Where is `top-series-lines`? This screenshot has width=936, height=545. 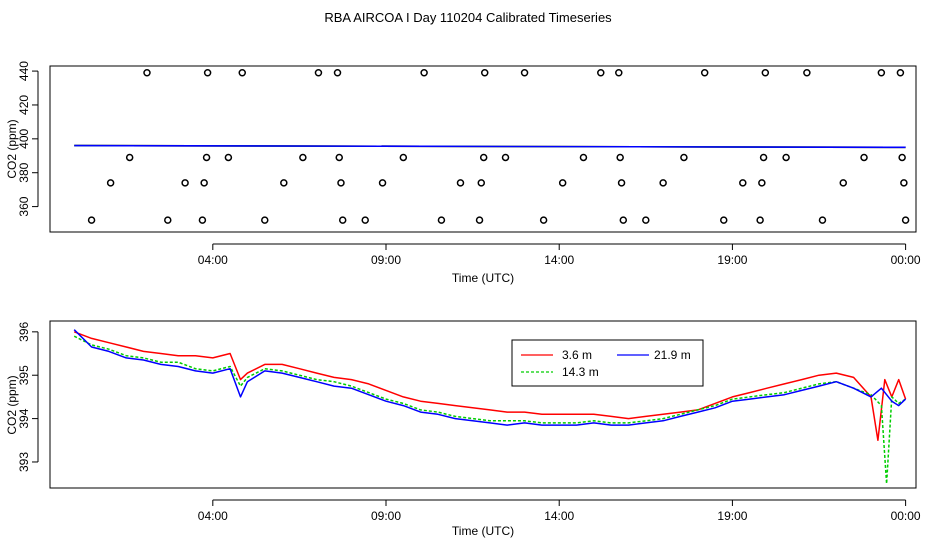
top-series-lines is located at coordinates (490, 146).